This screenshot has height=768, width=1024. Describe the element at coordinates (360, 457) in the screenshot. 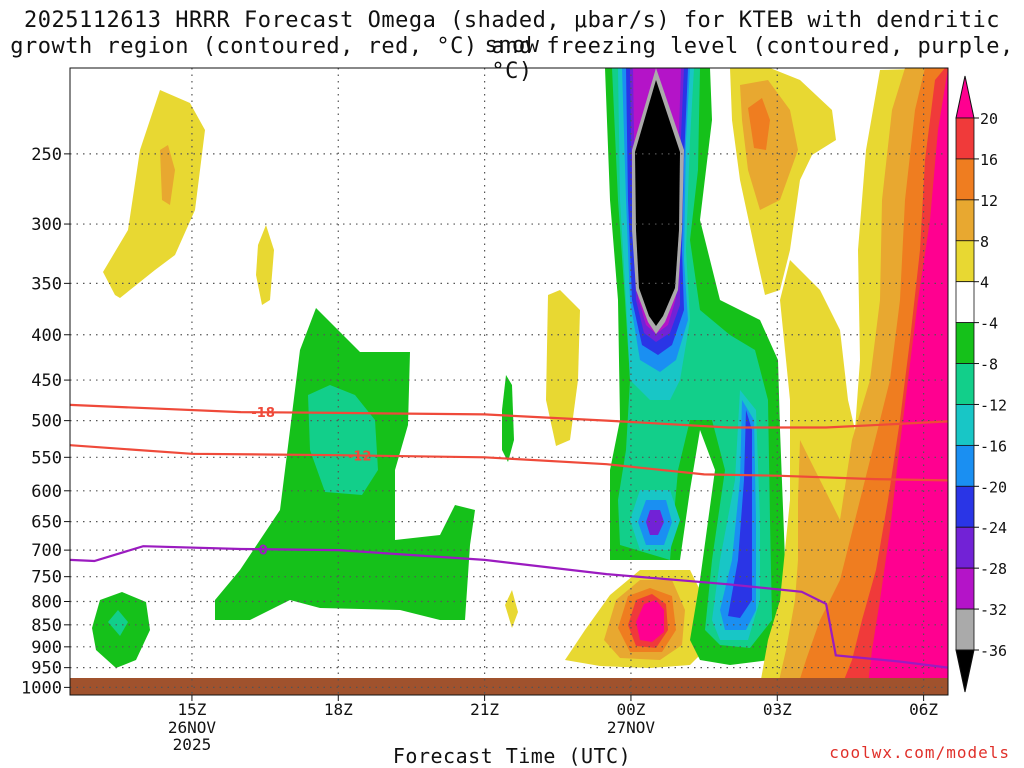

I see `contour-label--12: -12` at that location.